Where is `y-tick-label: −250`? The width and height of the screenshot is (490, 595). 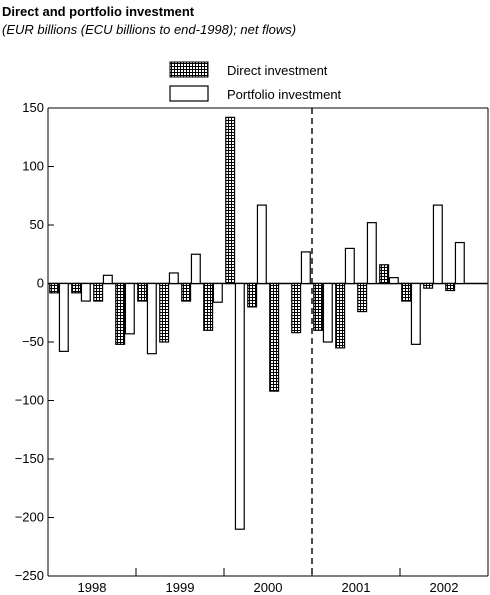 y-tick-label: −250 is located at coordinates (29, 575).